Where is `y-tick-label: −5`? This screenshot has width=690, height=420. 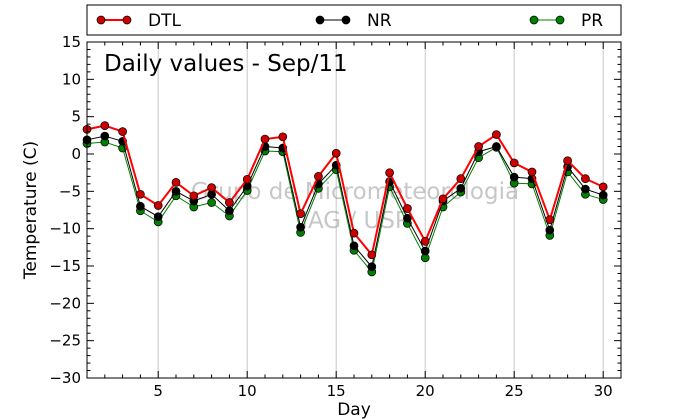 y-tick-label: −5 is located at coordinates (70, 191).